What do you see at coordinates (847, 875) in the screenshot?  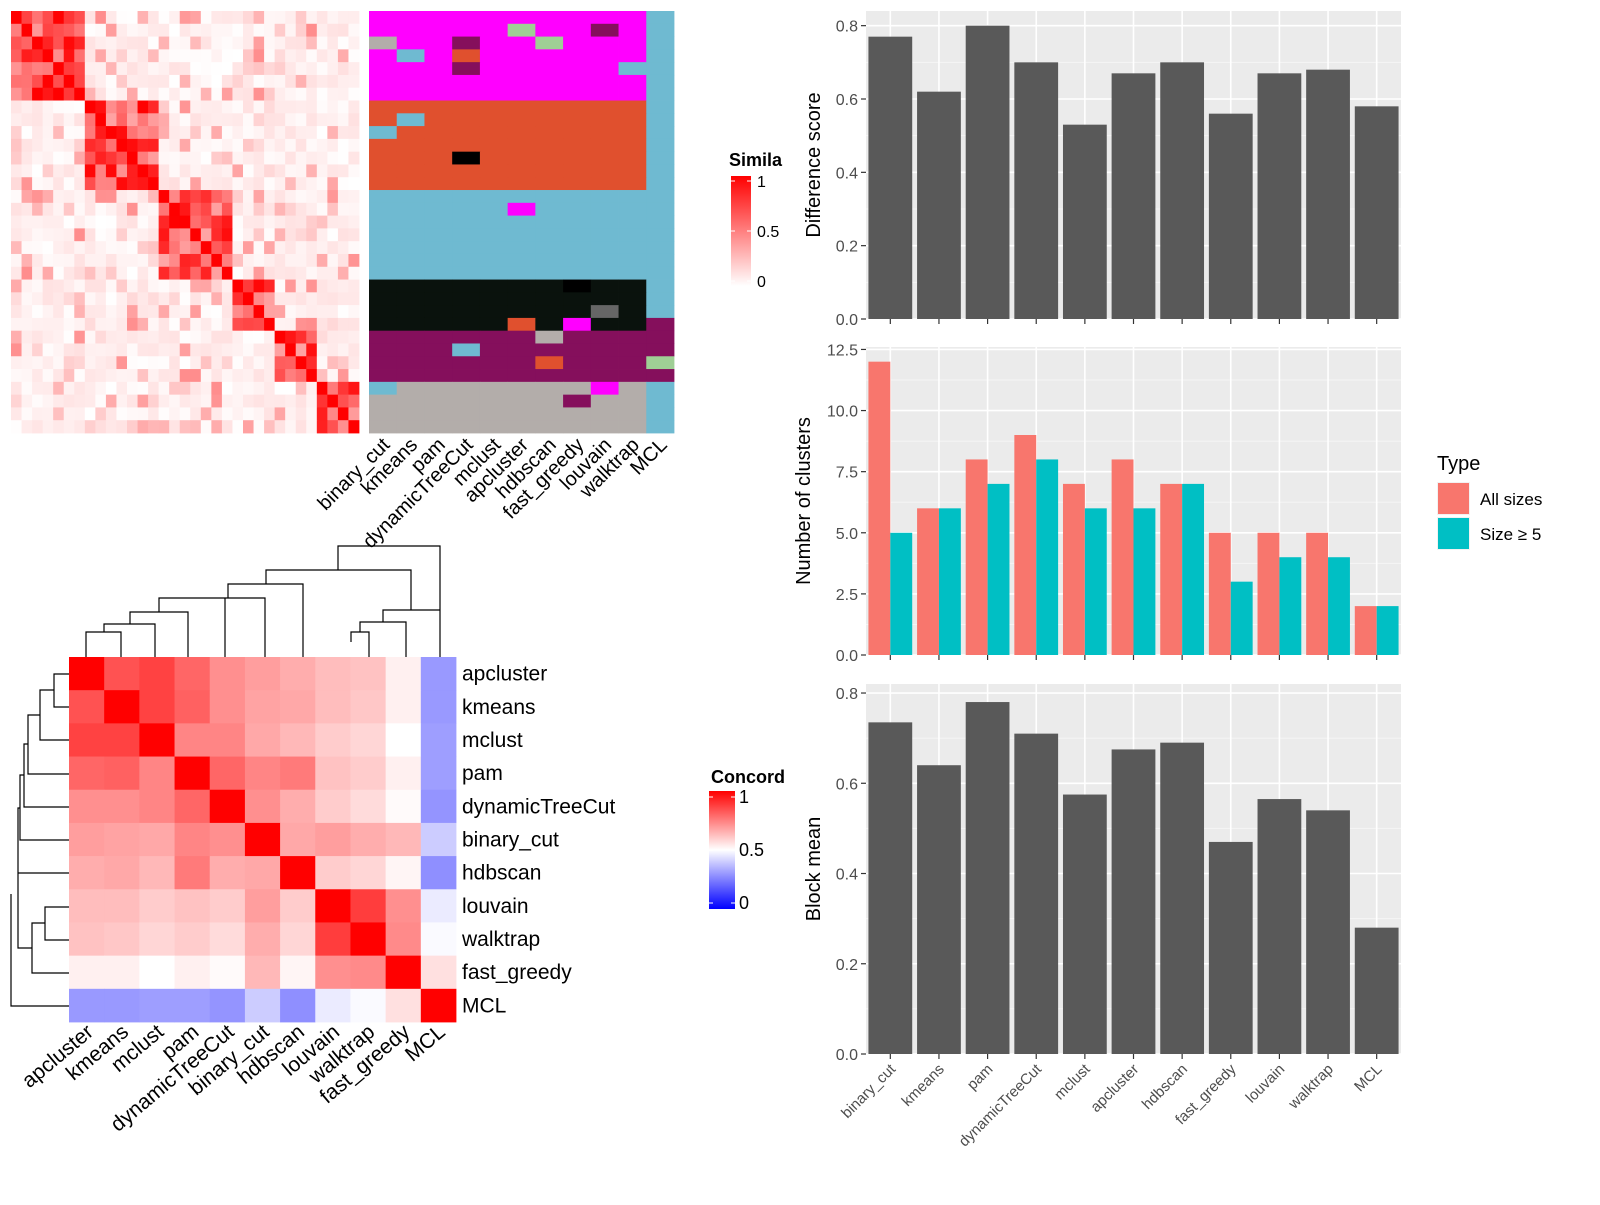 I see `y-tick-label: 0.4` at bounding box center [847, 875].